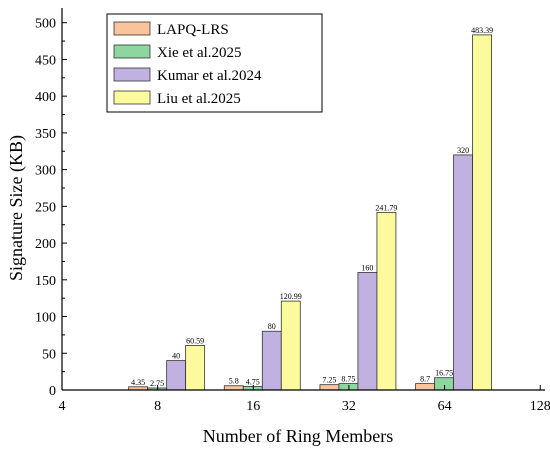 Image resolution: width=550 pixels, height=451 pixels. I want to click on x-tick-label: 8, so click(157, 406).